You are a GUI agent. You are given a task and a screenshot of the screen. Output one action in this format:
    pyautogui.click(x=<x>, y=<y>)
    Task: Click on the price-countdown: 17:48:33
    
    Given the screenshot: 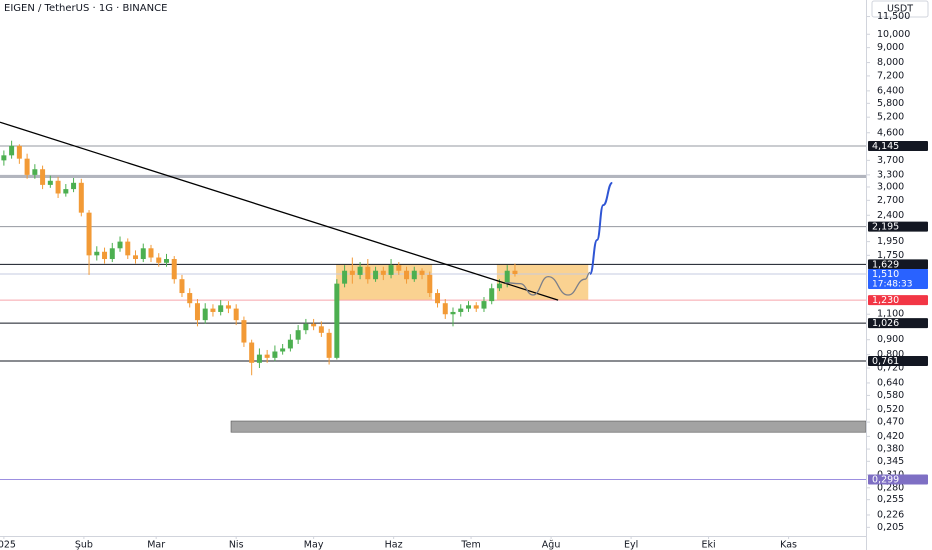 What is the action you would take?
    pyautogui.click(x=892, y=285)
    